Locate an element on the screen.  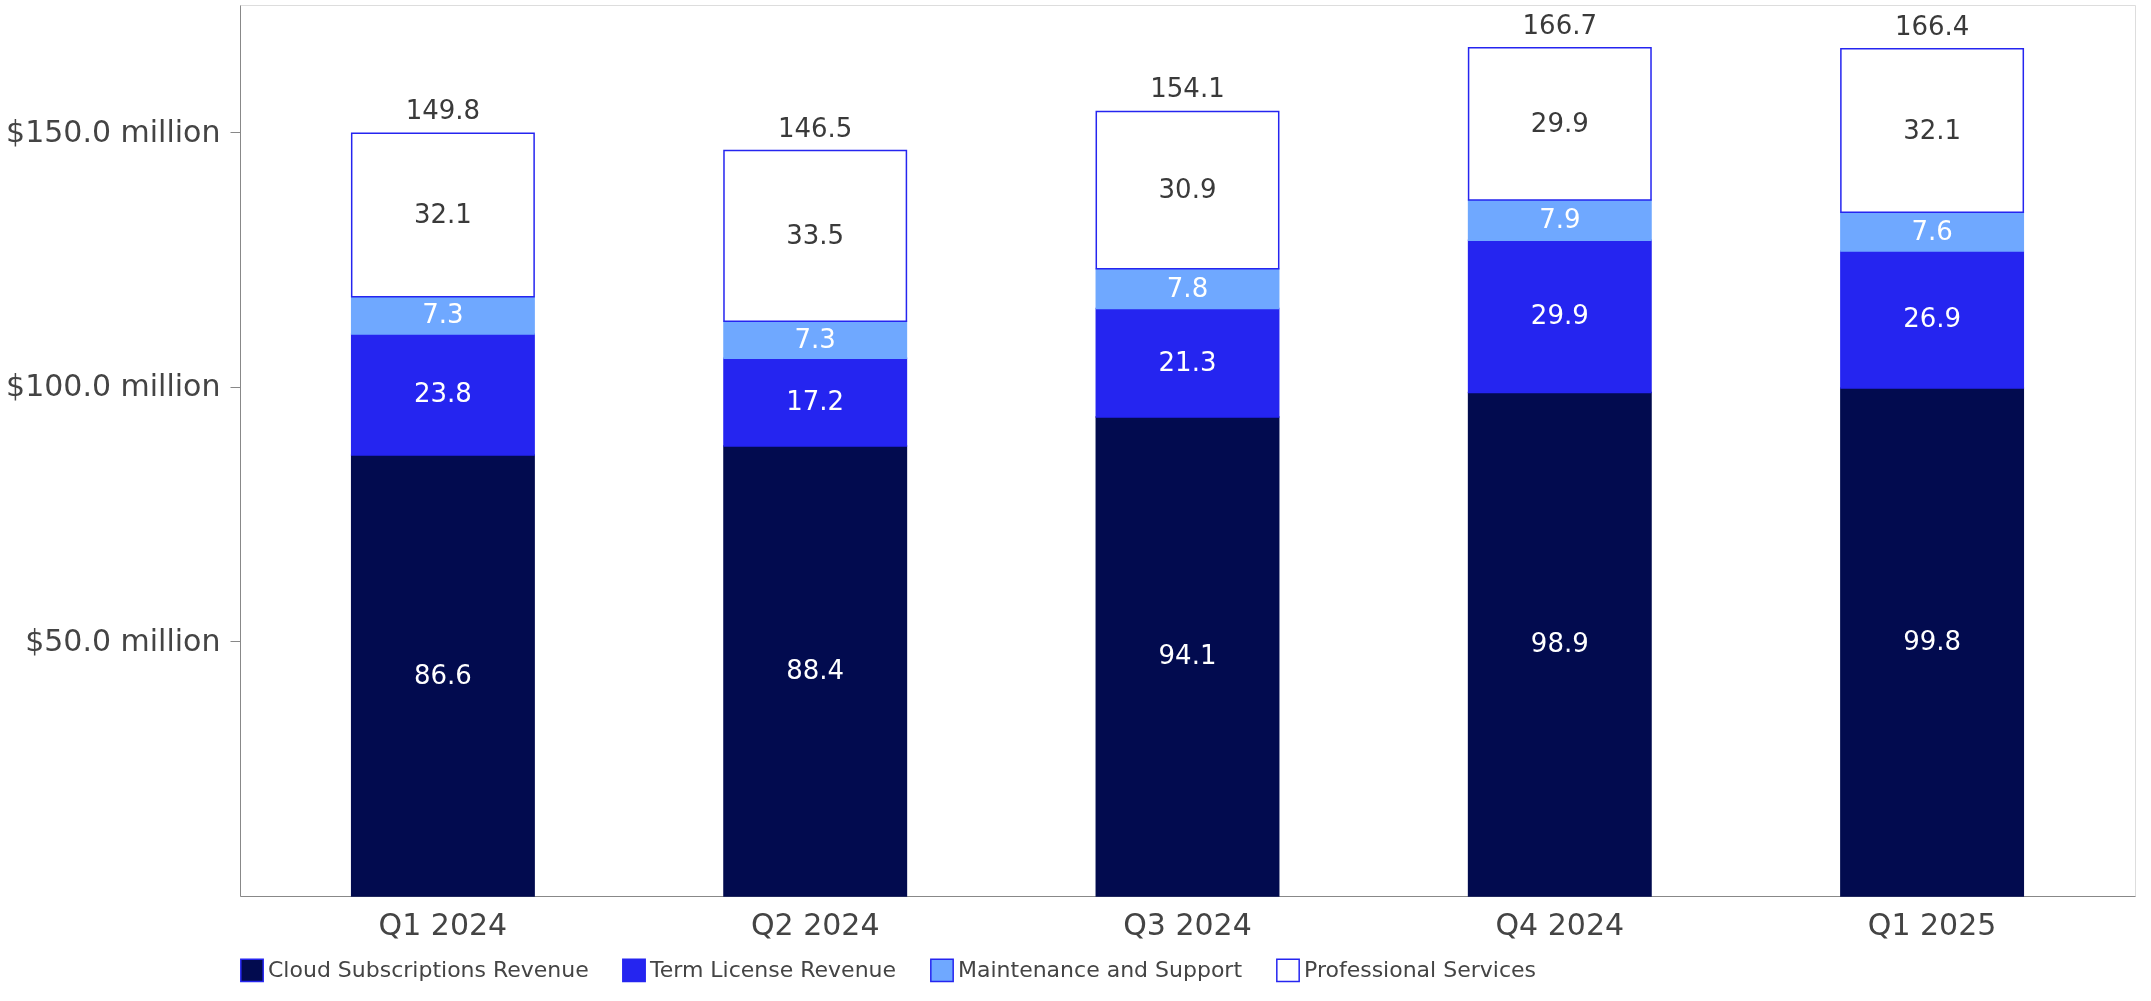
data-label: 33.5 is located at coordinates (815, 234).